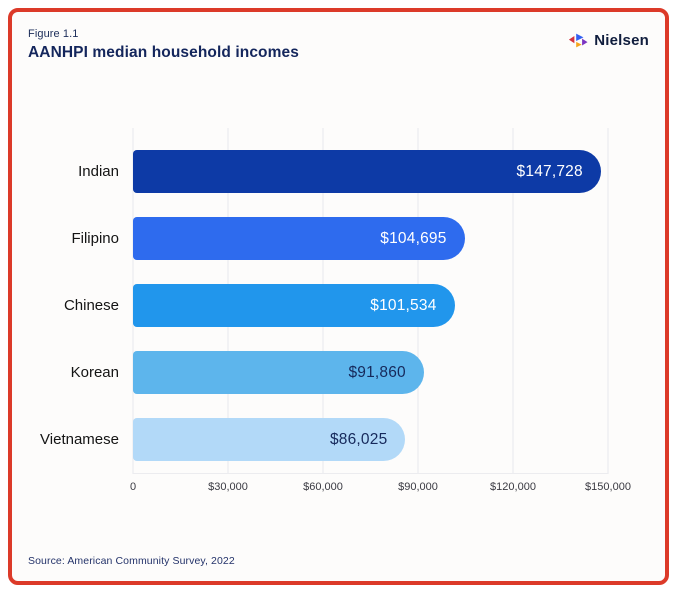  I want to click on x-tick-label: $120,000, so click(513, 487).